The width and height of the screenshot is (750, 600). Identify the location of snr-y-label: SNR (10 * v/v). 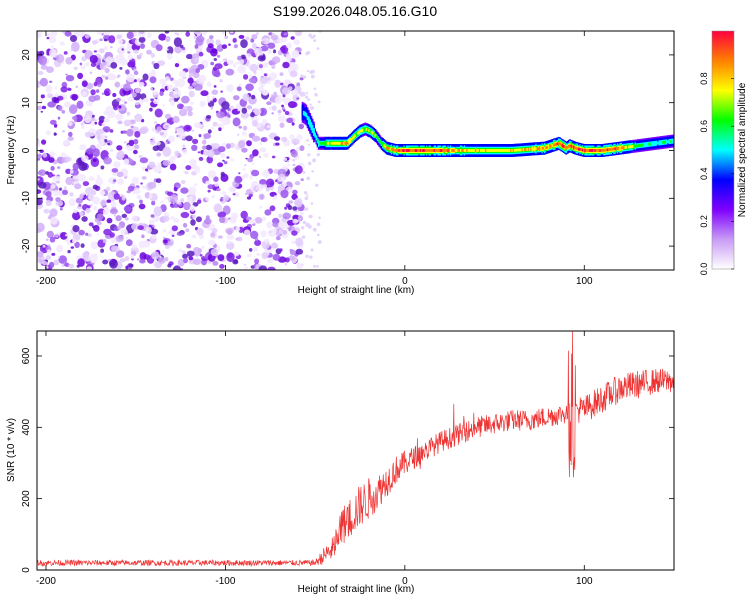
(11, 450).